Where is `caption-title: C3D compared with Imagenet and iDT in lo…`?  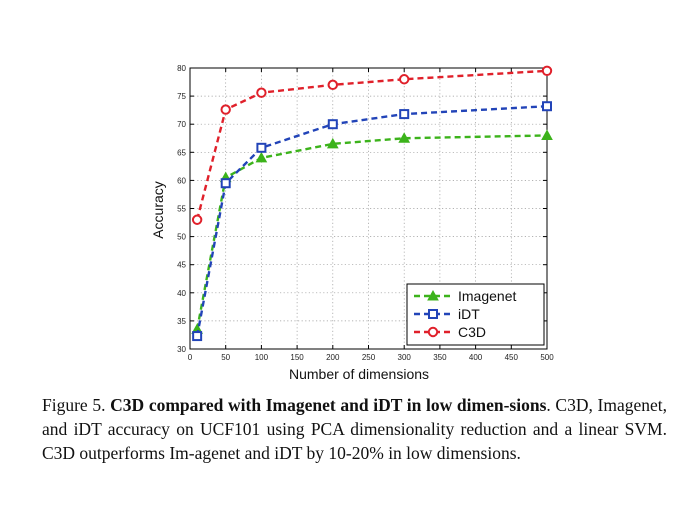 caption-title: C3D compared with Imagenet and iDT in lo… is located at coordinates (328, 405).